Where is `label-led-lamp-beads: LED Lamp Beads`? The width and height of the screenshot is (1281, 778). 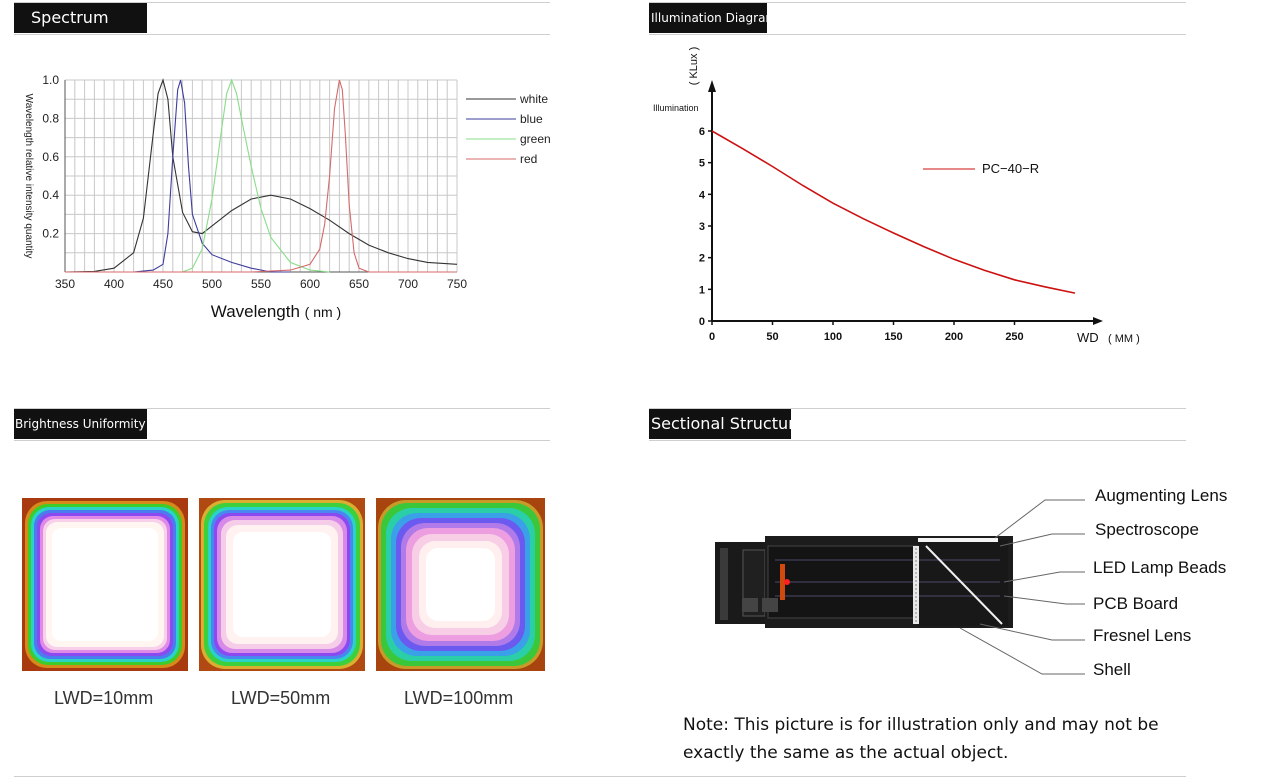
label-led-lamp-beads: LED Lamp Beads is located at coordinates (1160, 567).